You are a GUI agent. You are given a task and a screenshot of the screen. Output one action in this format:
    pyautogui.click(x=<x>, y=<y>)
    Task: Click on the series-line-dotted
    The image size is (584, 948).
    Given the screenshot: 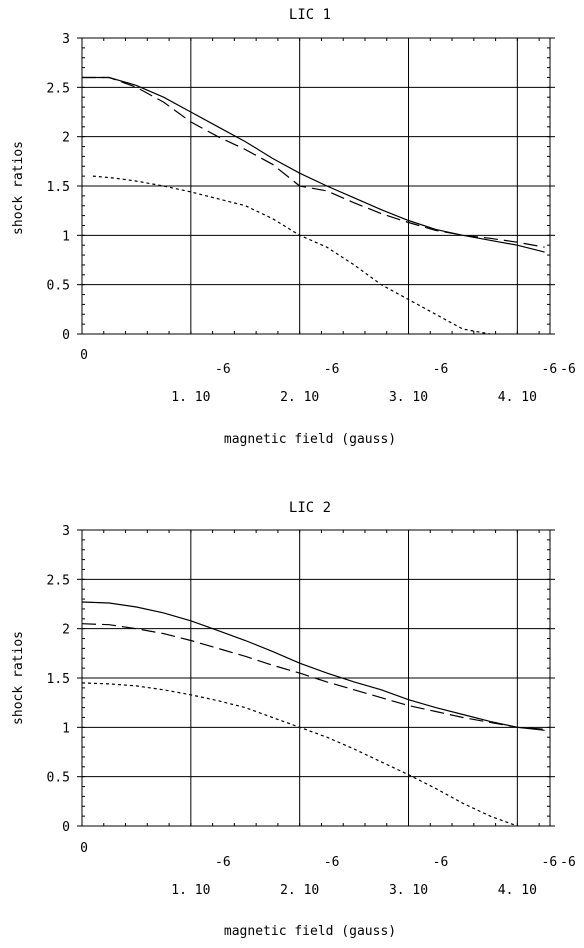 What is the action you would take?
    pyautogui.click(x=299, y=754)
    